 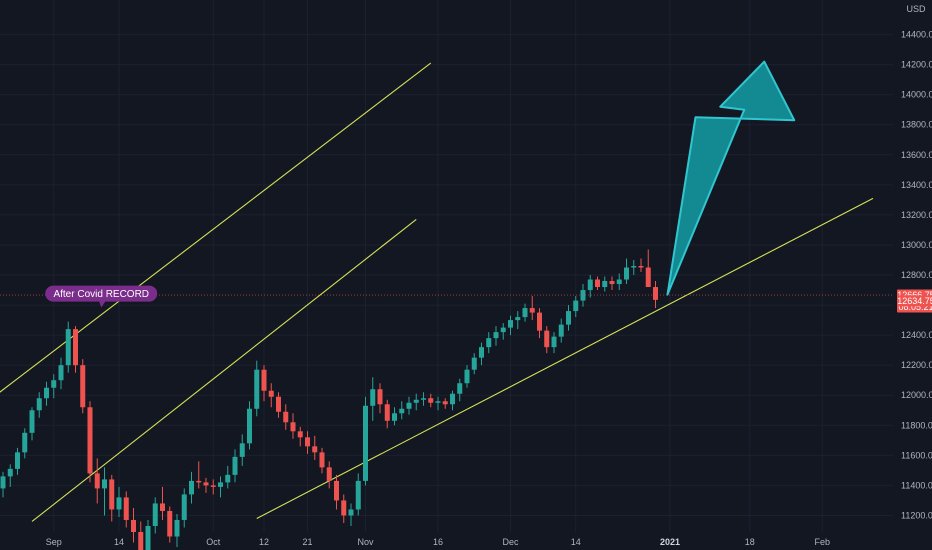 I want to click on arrow-shape, so click(x=731, y=178).